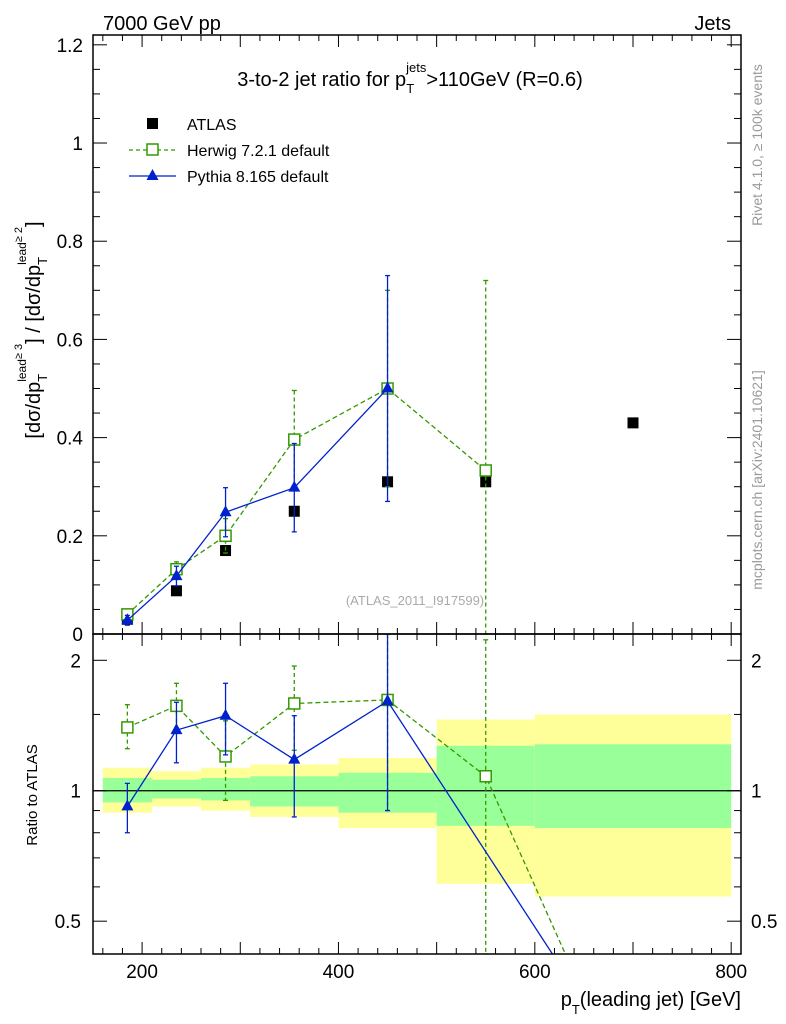  I want to click on y-tick-label-main: 0.2, so click(70, 537).